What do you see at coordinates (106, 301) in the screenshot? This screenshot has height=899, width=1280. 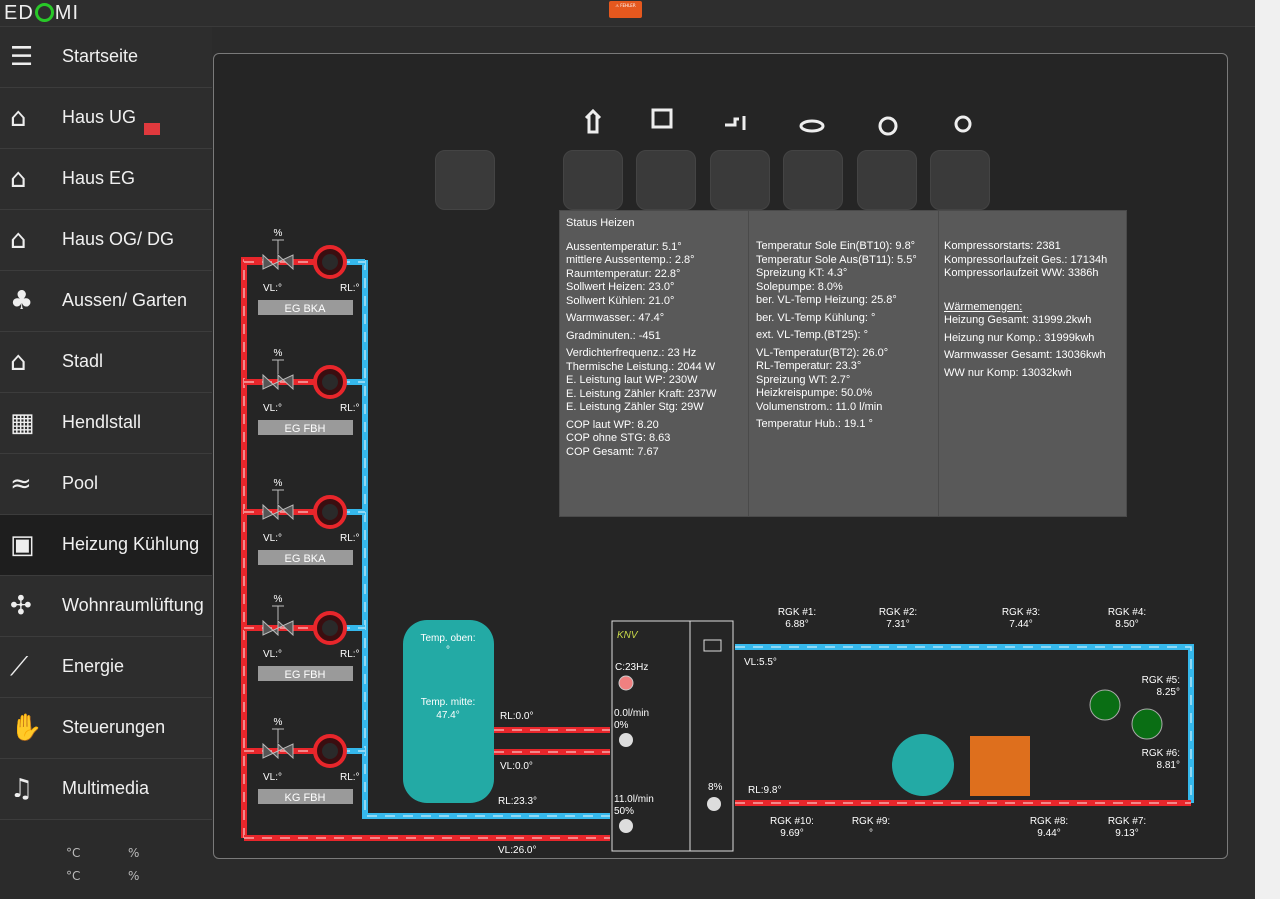 I see `sidebar-item-aussen-garten: ♣ Aussen/ Garten` at bounding box center [106, 301].